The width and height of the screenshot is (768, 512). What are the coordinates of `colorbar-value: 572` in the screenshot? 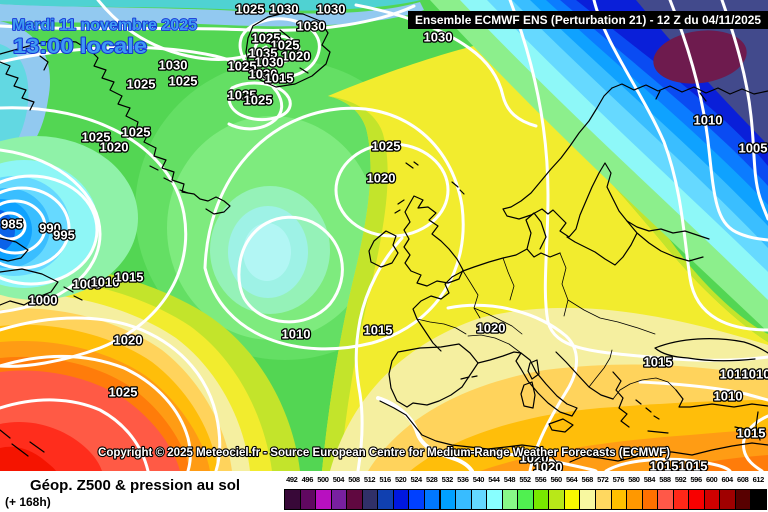 It's located at (603, 479).